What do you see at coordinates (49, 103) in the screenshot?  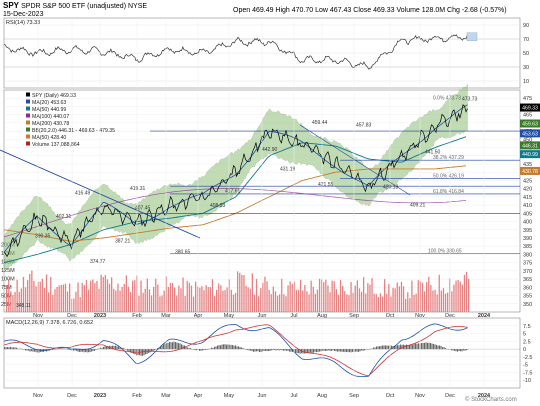 I see `legend-entry: MA(20) 453.63` at bounding box center [49, 103].